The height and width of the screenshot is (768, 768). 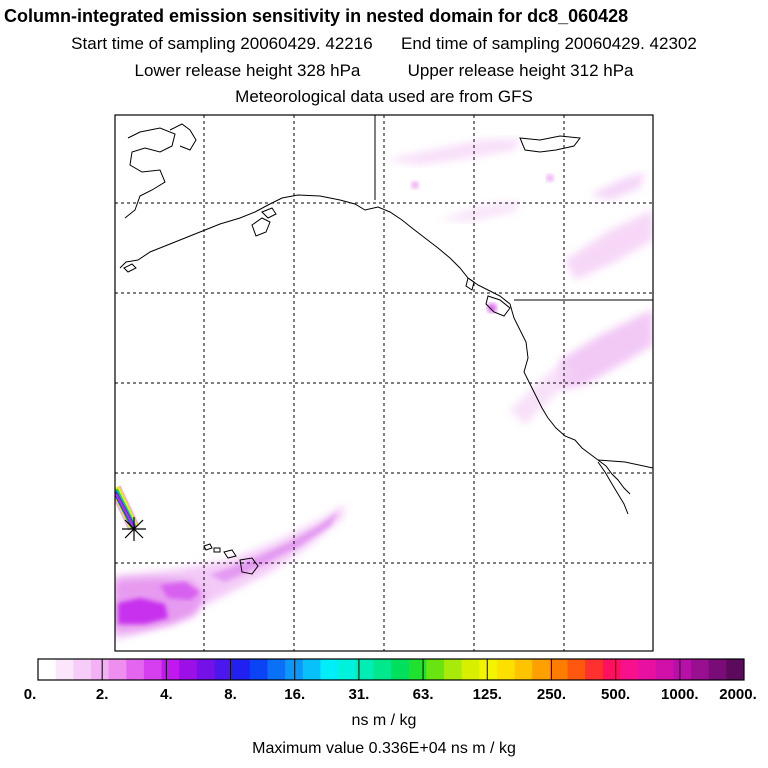 I want to click on west-coast, so click(x=570, y=399).